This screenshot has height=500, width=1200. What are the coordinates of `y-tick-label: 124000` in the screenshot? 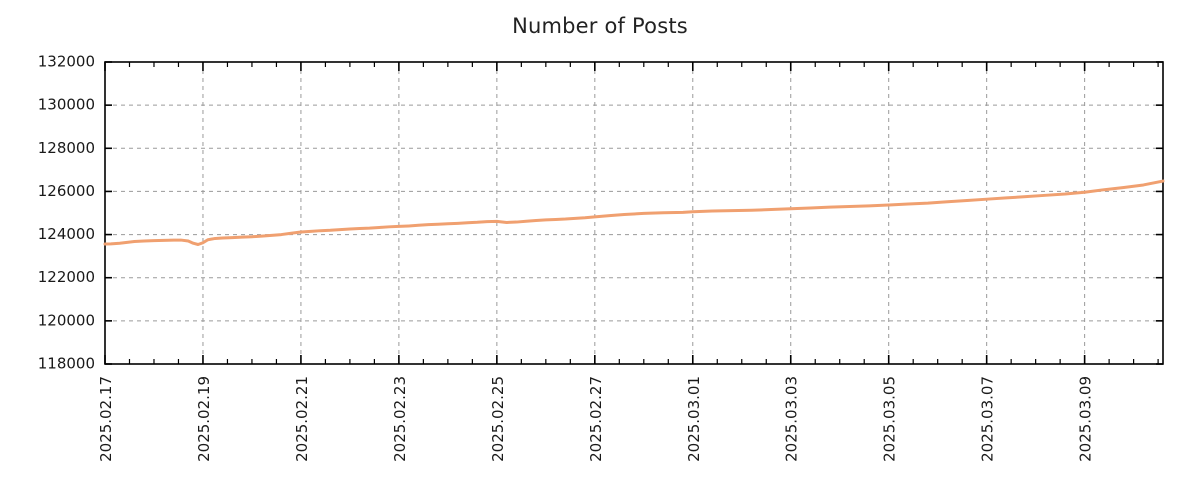 It's located at (66, 234).